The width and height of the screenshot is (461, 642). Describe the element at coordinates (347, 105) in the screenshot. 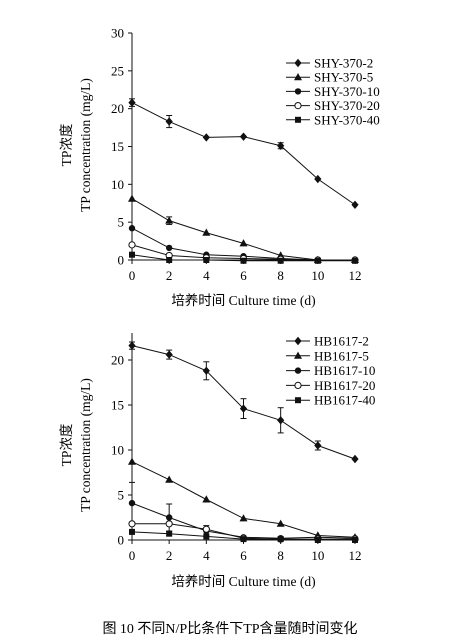

I see `legend-label: SHY-370-20` at that location.